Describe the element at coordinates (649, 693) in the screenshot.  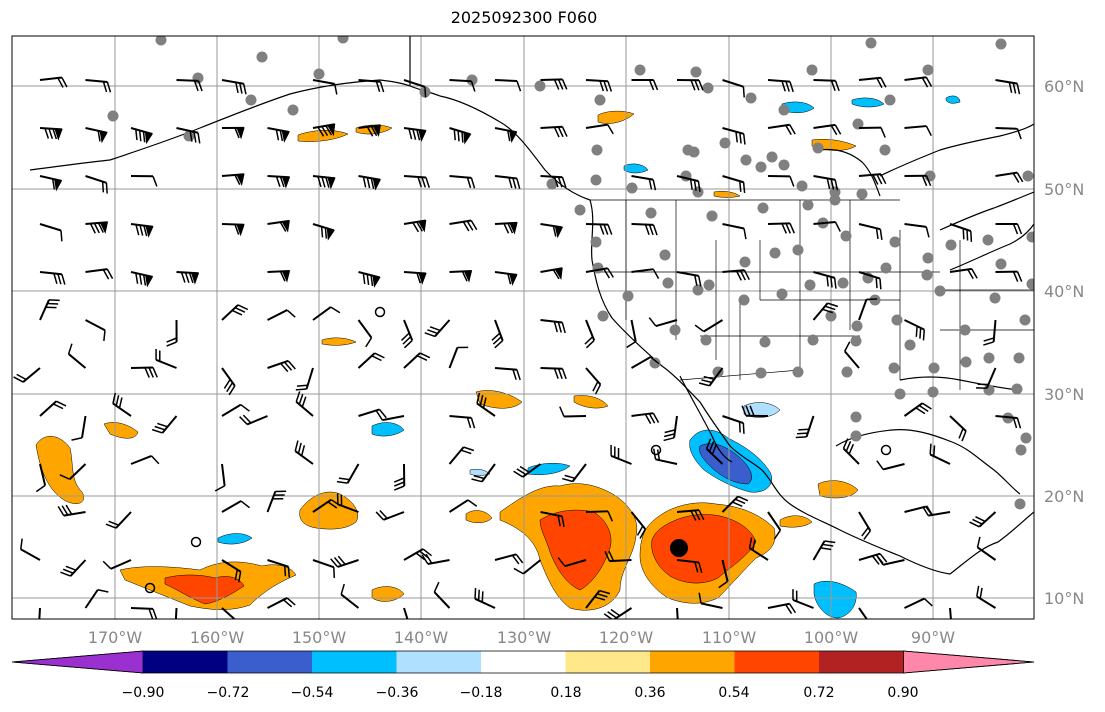
I see `colorbar-tick-label: 0.36` at that location.